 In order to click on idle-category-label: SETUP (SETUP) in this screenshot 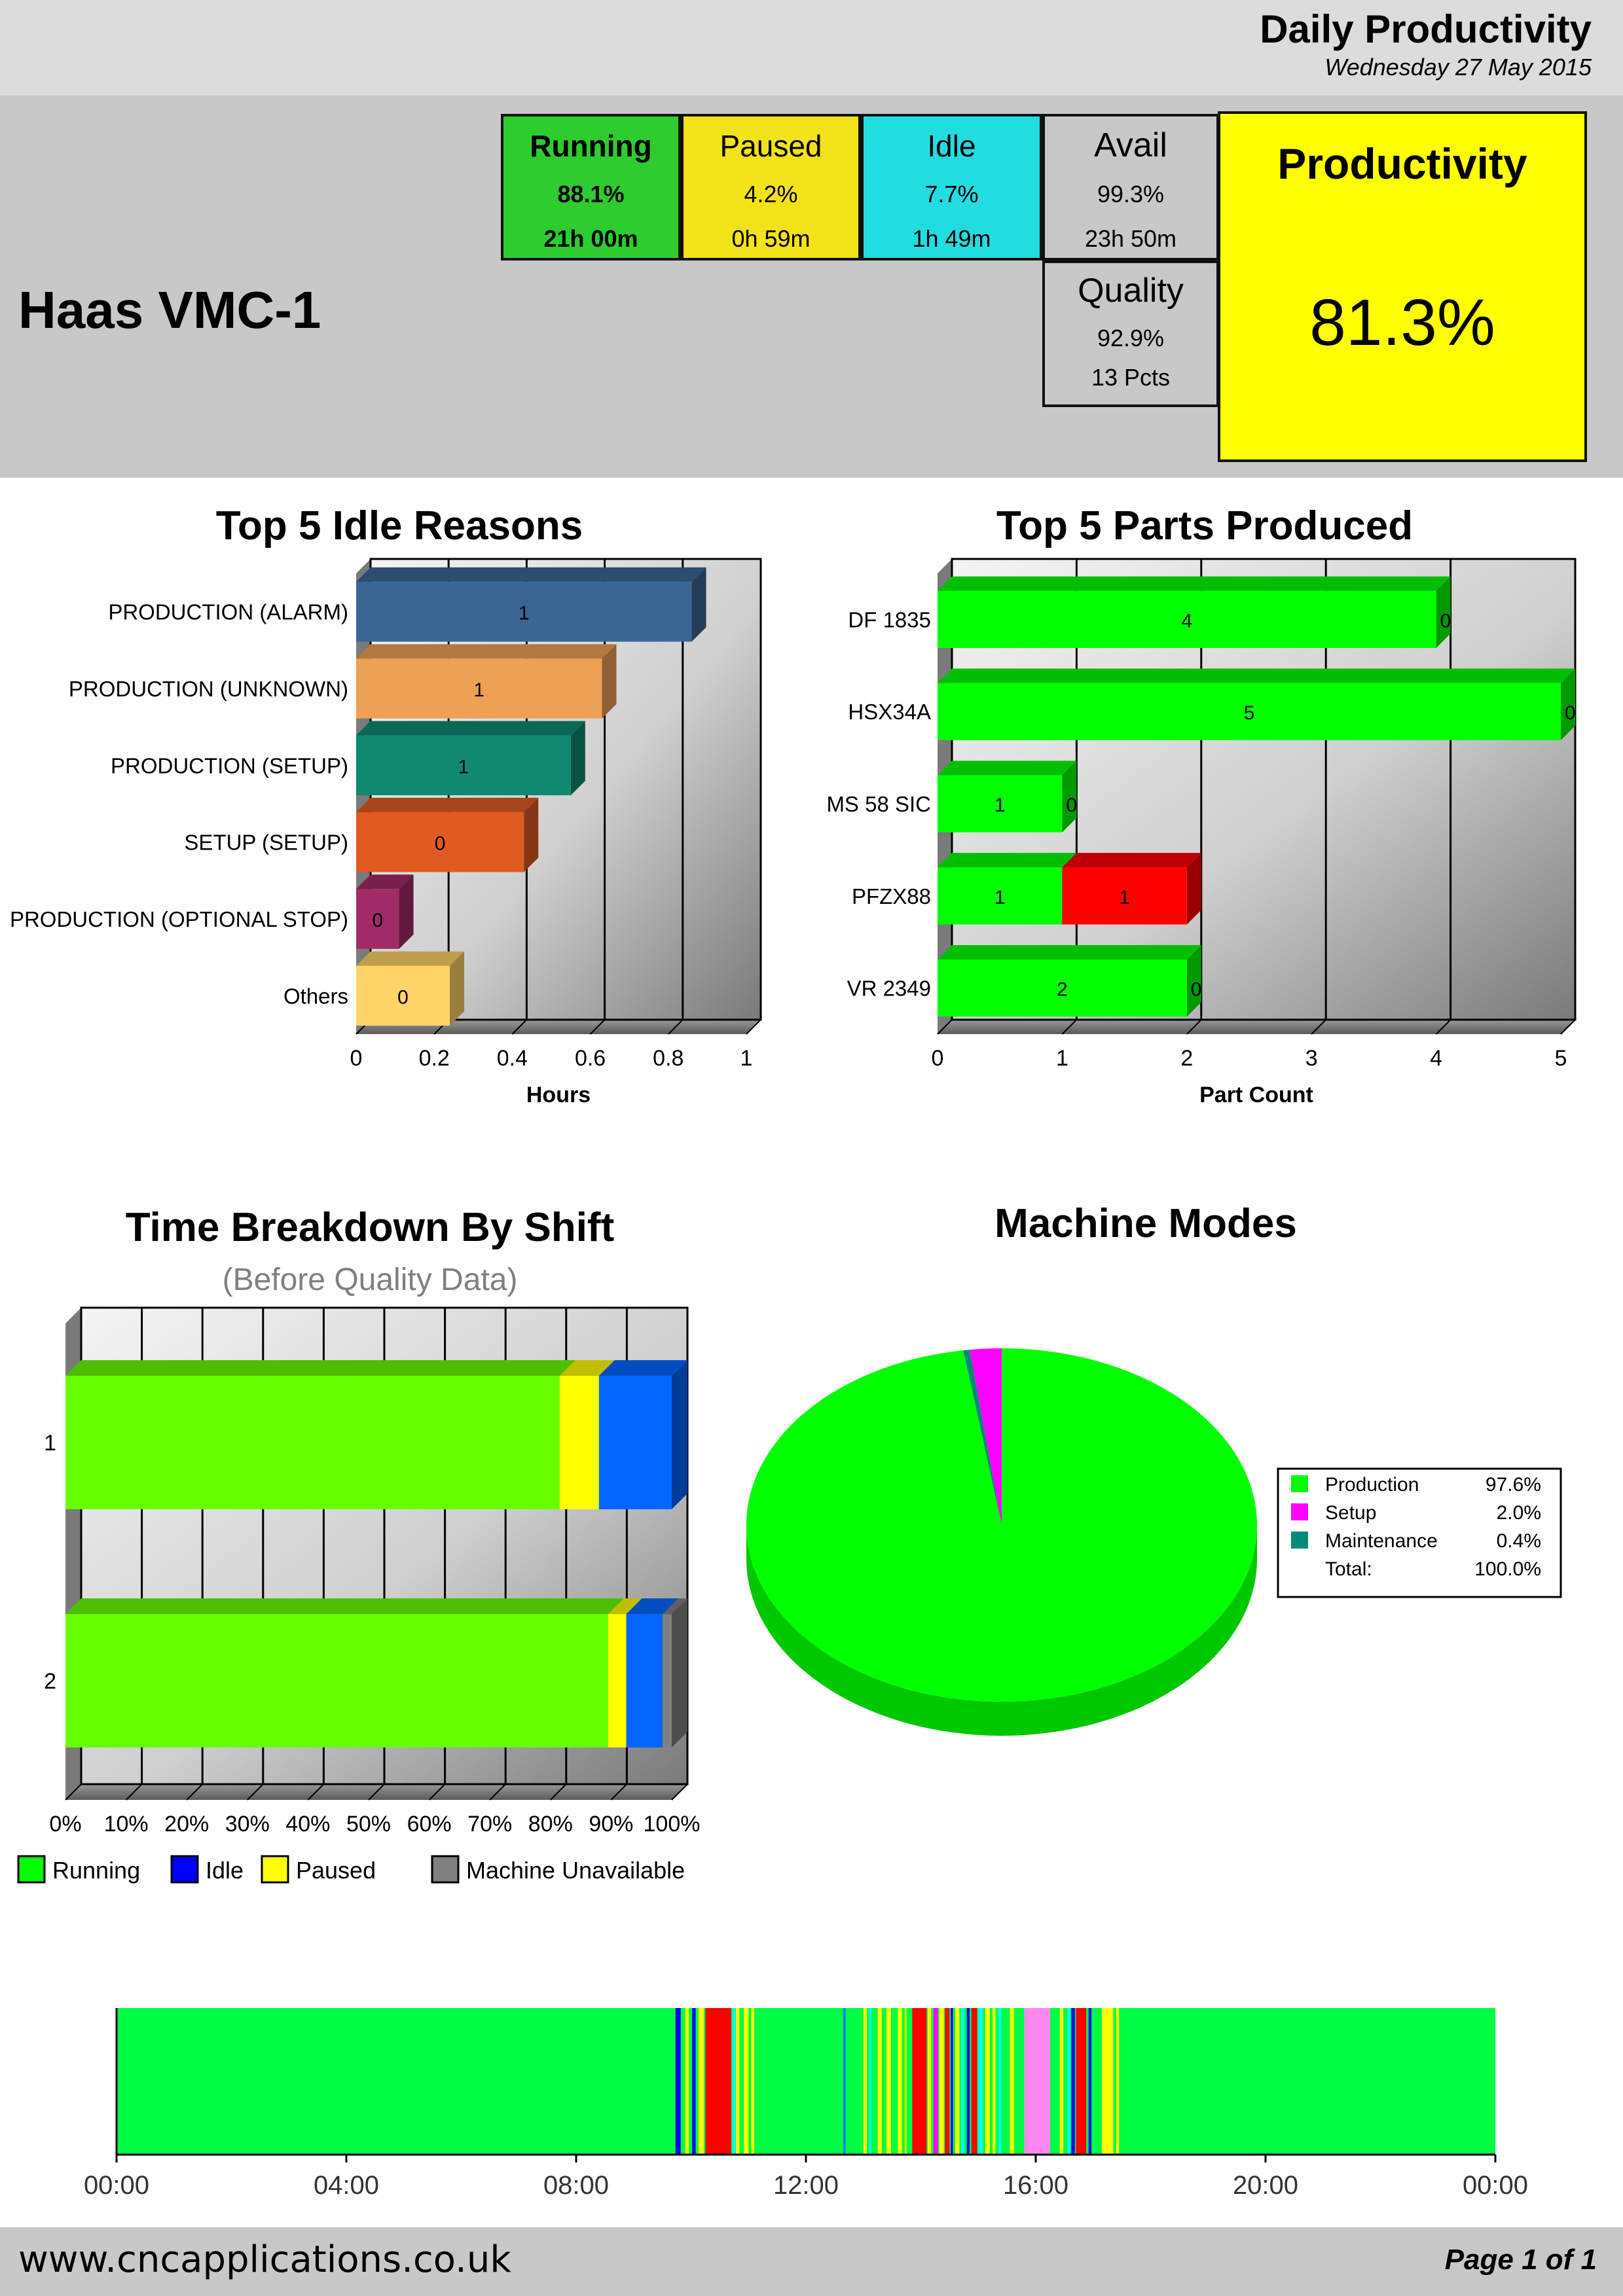, I will do `click(266, 843)`.